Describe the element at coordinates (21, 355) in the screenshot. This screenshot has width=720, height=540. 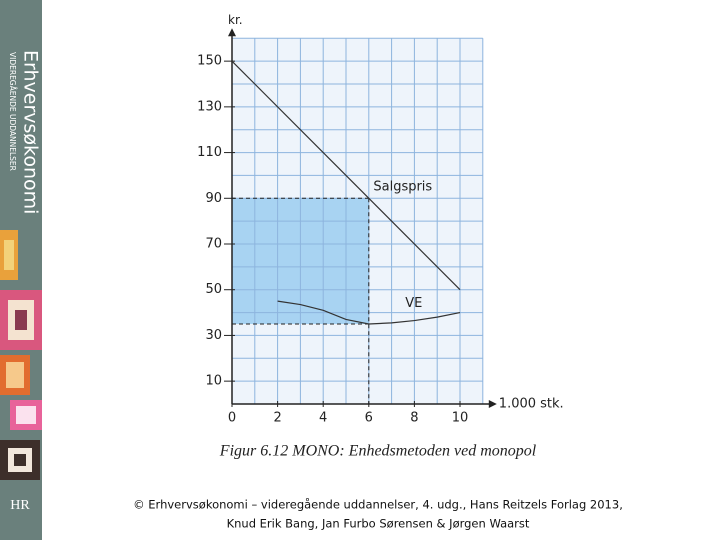
I see `sidebar-pattern` at that location.